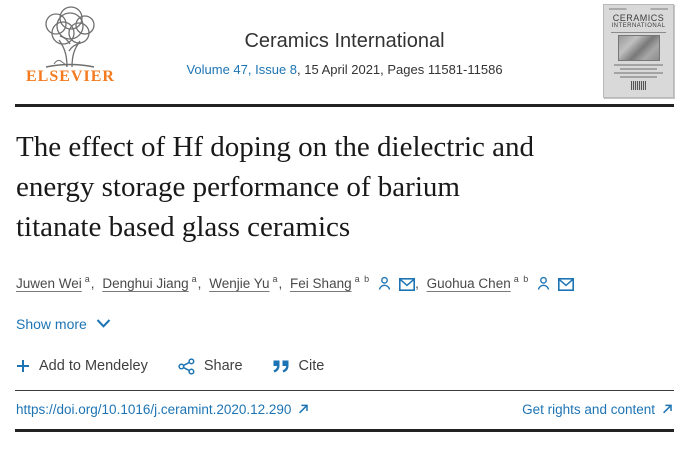 This screenshot has height=453, width=689. I want to click on add-to-mendeley-label: Add to Mendeley, so click(93, 366).